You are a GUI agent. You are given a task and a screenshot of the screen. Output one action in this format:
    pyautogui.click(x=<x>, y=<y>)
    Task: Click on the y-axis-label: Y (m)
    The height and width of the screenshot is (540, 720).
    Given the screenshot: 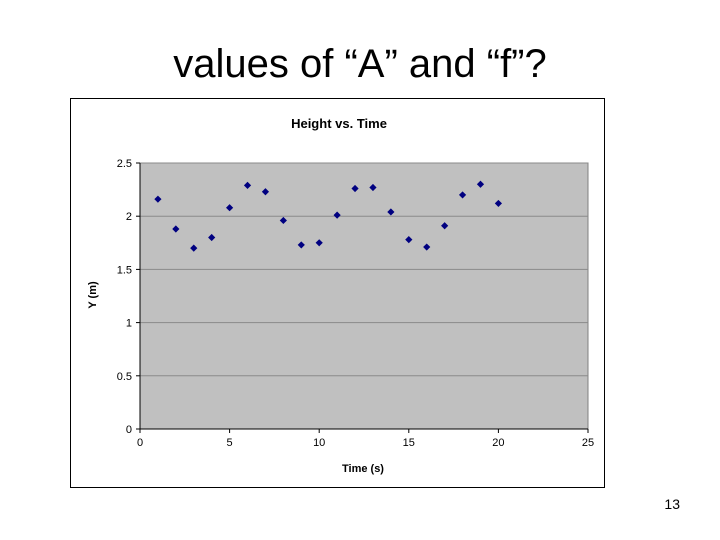 What is the action you would take?
    pyautogui.click(x=93, y=295)
    